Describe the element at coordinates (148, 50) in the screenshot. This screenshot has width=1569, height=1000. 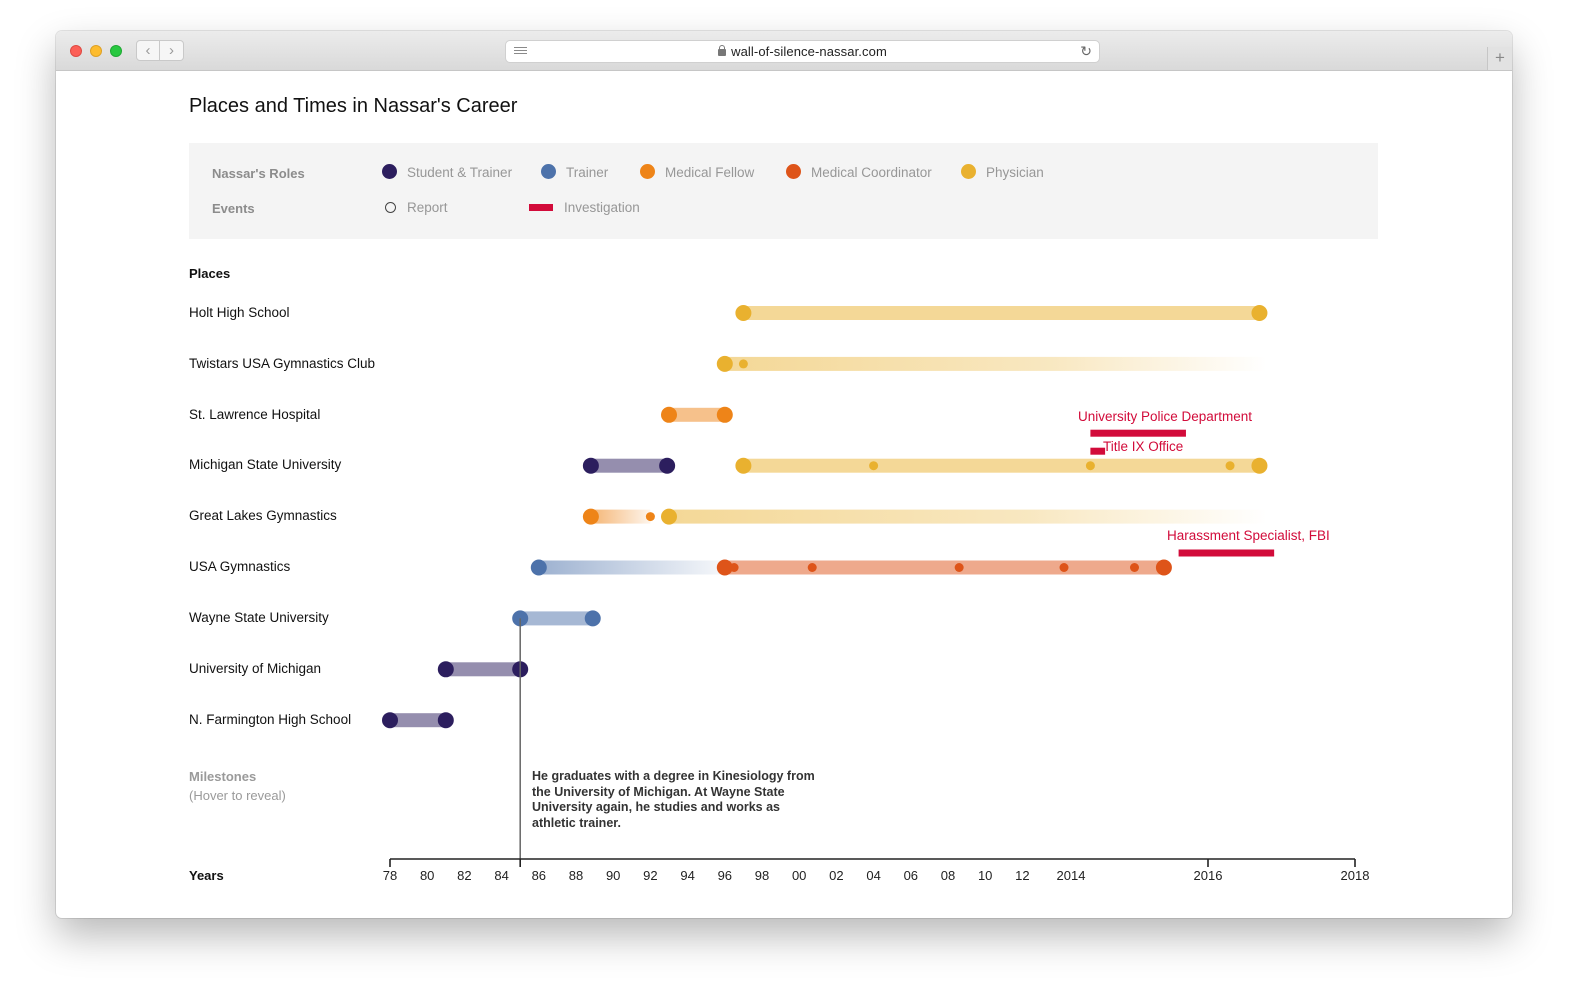
I see `back-button: ‹` at that location.